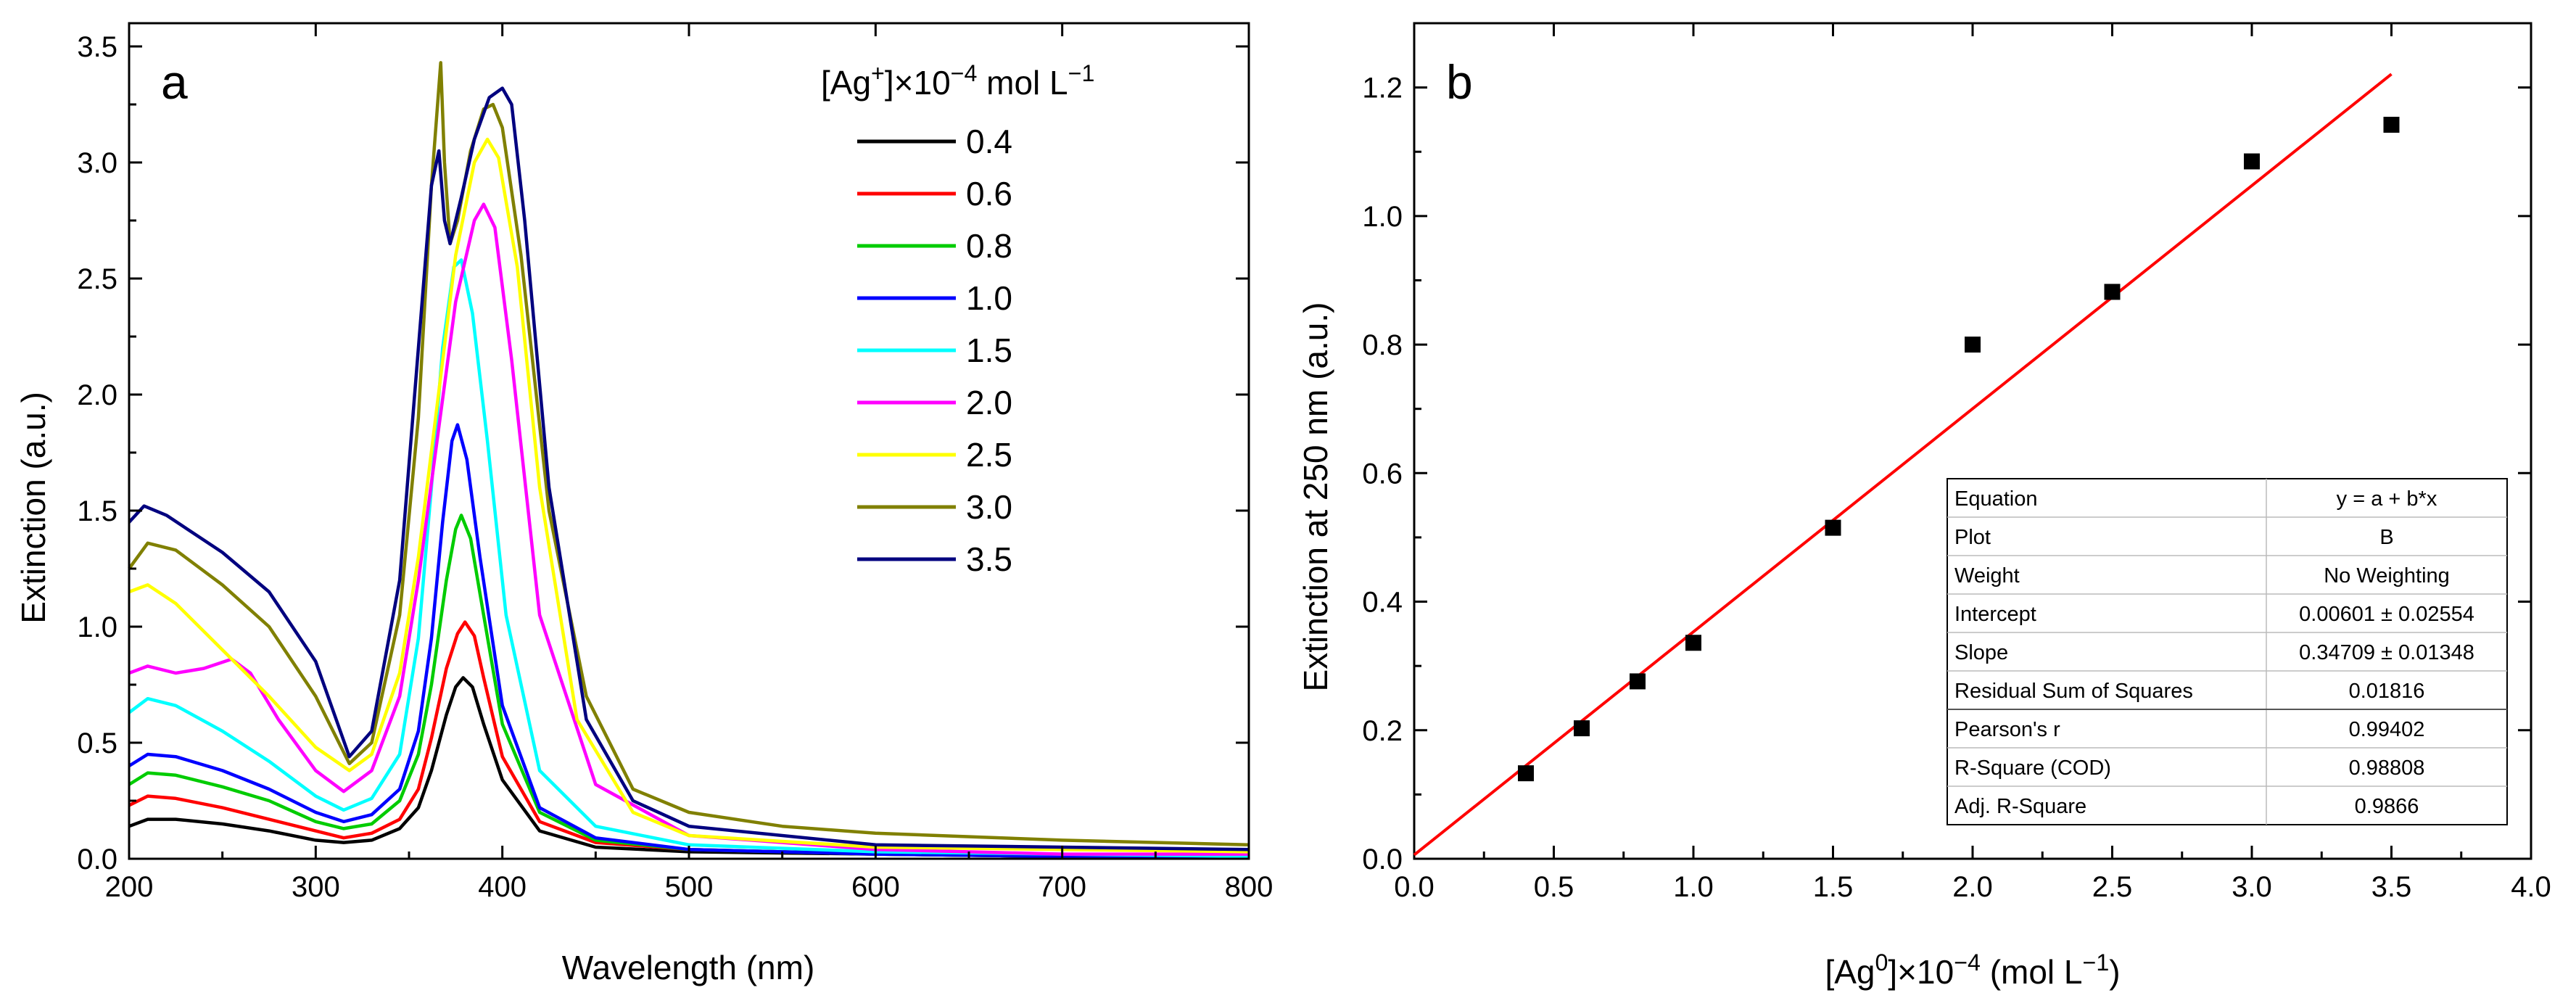  I want to click on x-tick-label: 300, so click(316, 887).